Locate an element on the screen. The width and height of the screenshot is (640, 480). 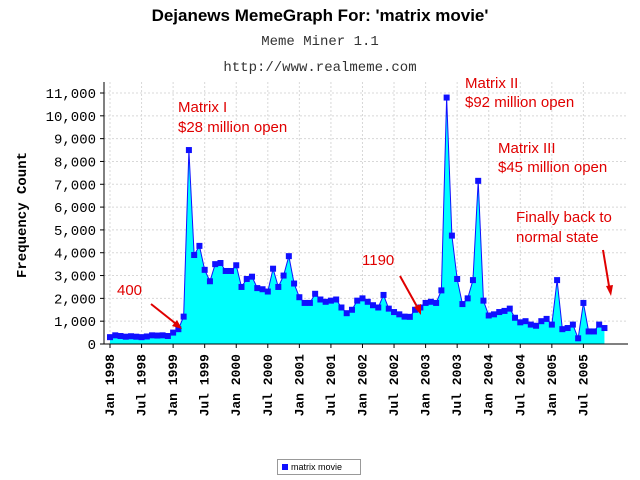
chart-subtitle: Meme Miner 1.1 is located at coordinates (320, 42).